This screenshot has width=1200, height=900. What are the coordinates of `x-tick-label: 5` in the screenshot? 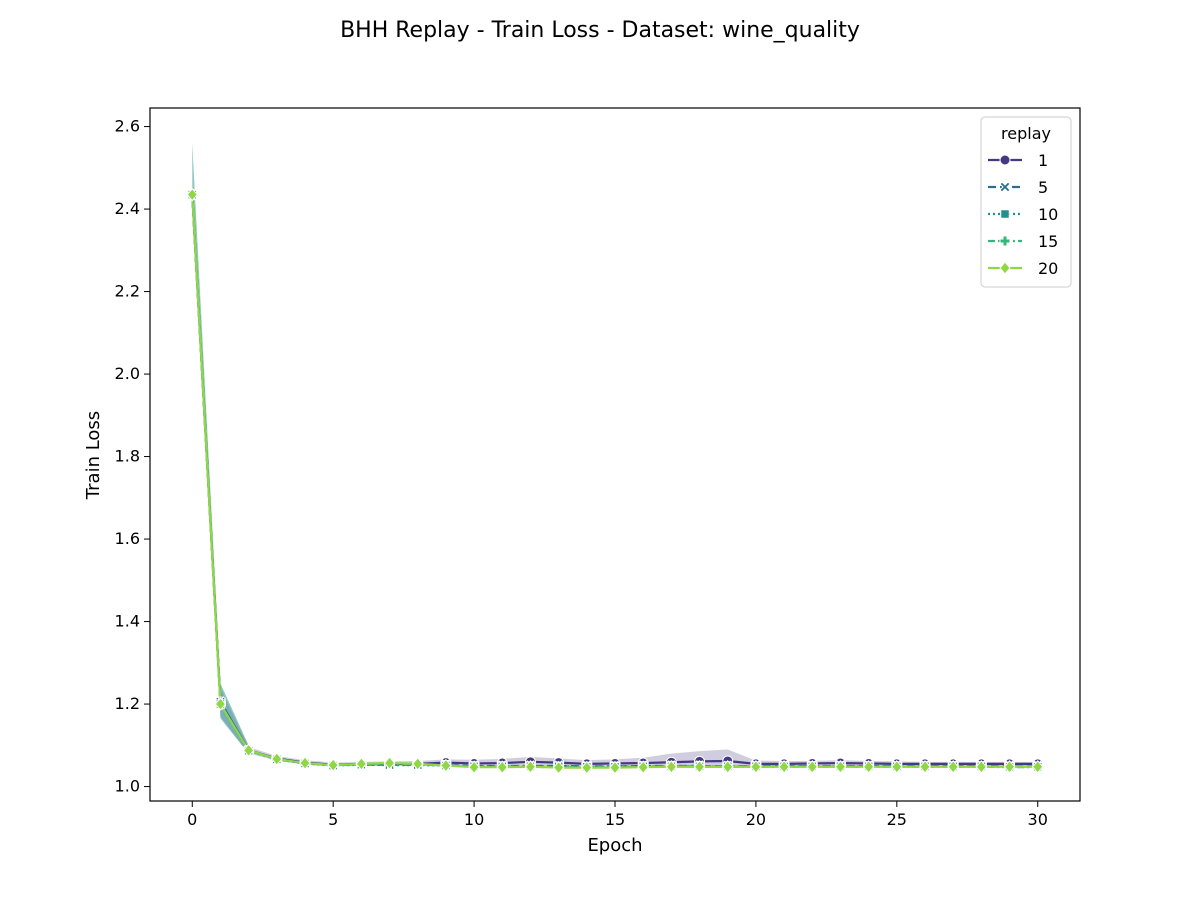 It's located at (333, 819).